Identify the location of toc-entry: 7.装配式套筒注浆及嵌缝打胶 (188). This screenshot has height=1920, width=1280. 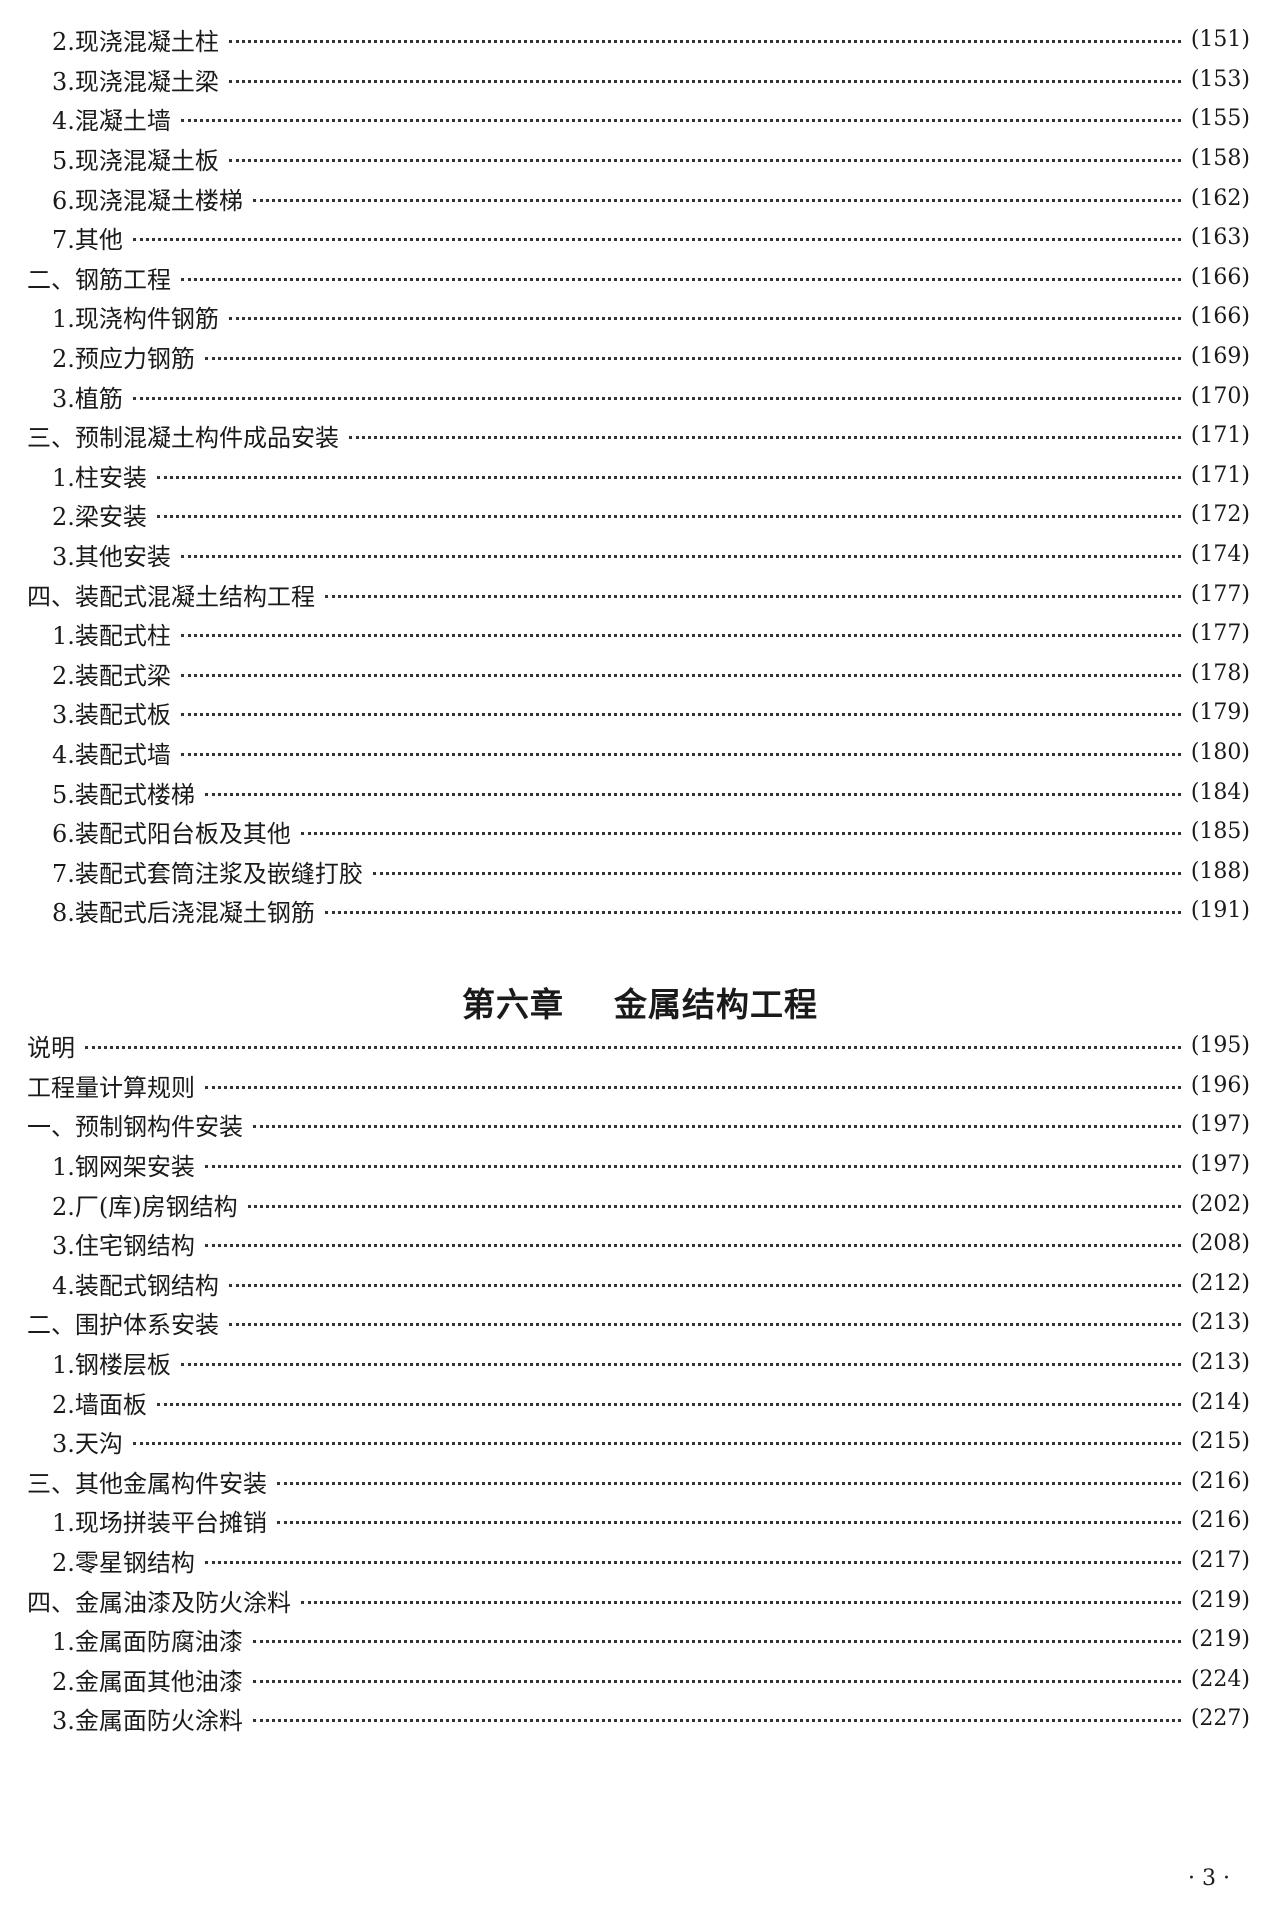
(640, 871).